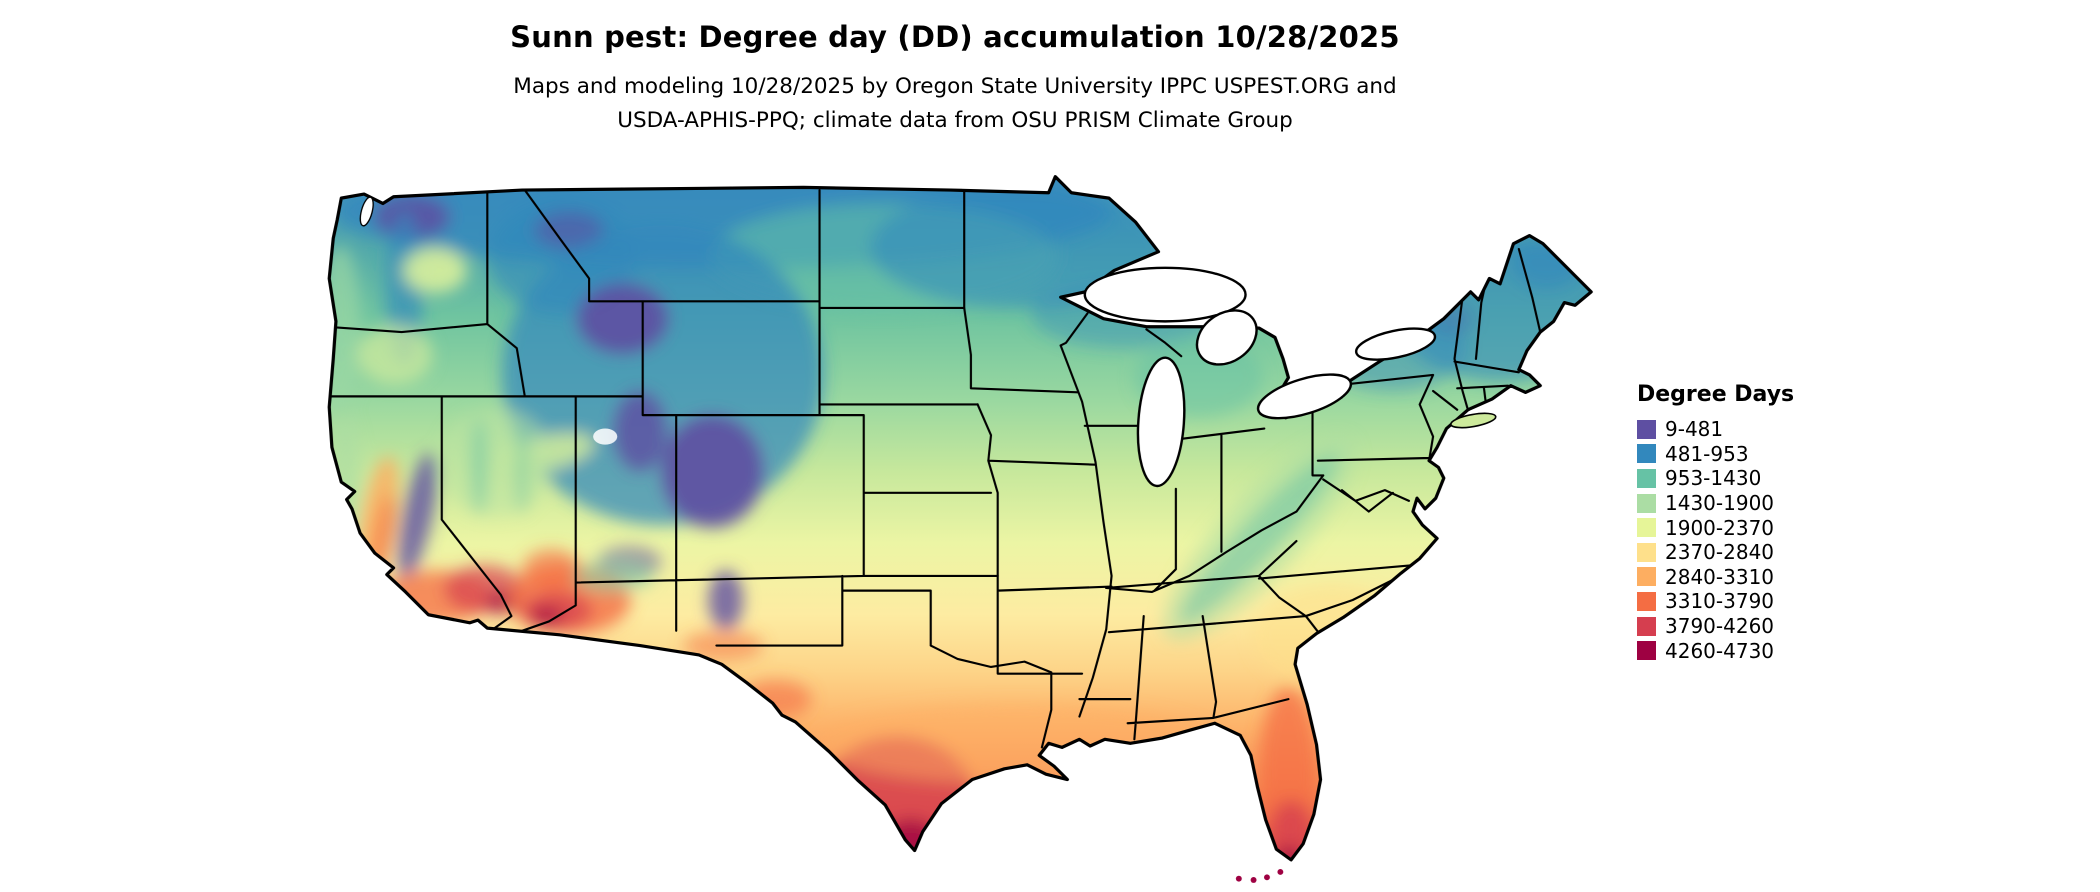 Image resolution: width=2100 pixels, height=892 pixels. Describe the element at coordinates (1161, 422) in the screenshot. I see `lake-michigan` at that location.